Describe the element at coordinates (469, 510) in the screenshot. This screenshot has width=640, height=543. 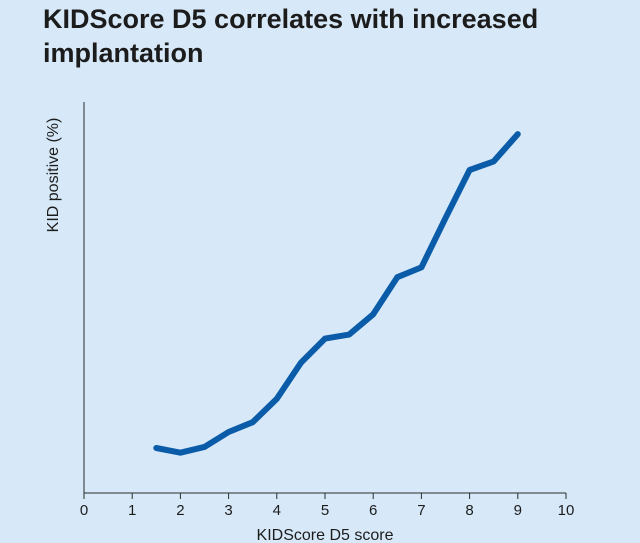
I see `x-tick-label: 8` at that location.